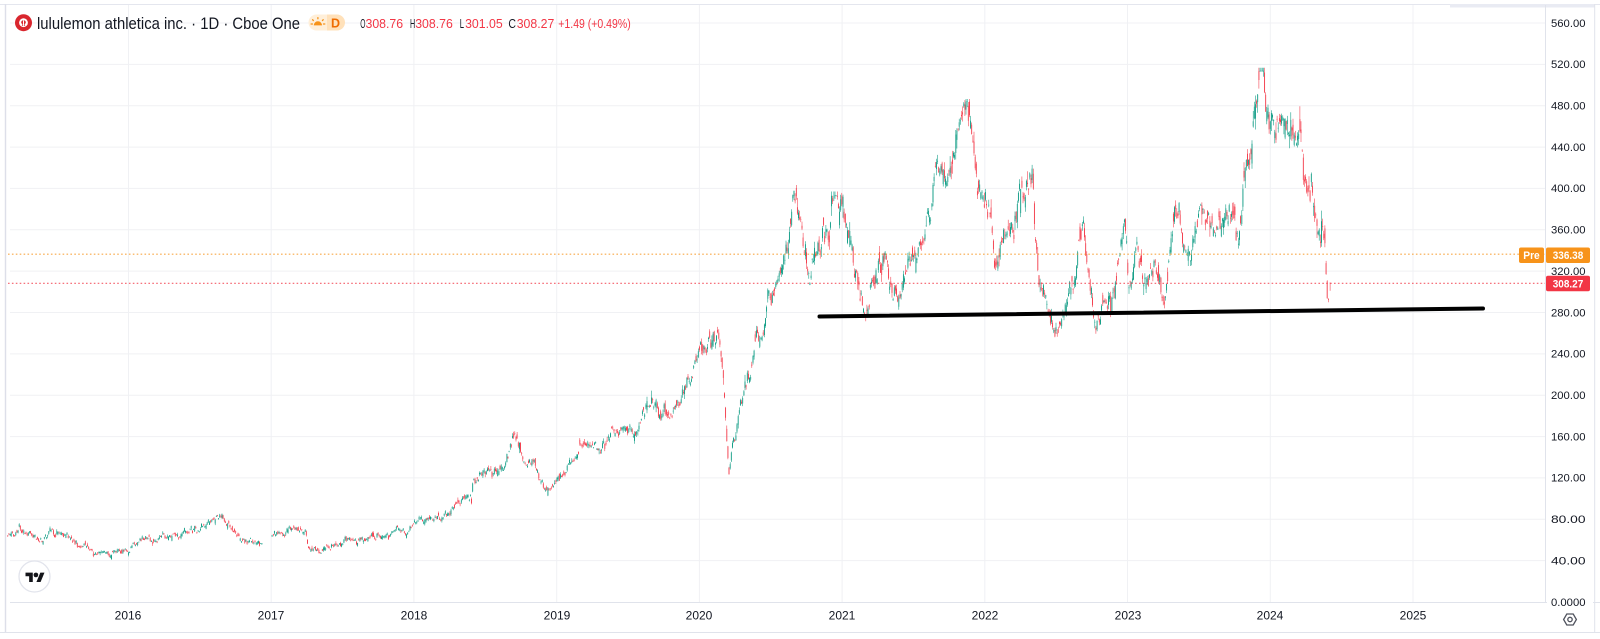  Describe the element at coordinates (414, 616) in the screenshot. I see `svg-text: 2018` at that location.